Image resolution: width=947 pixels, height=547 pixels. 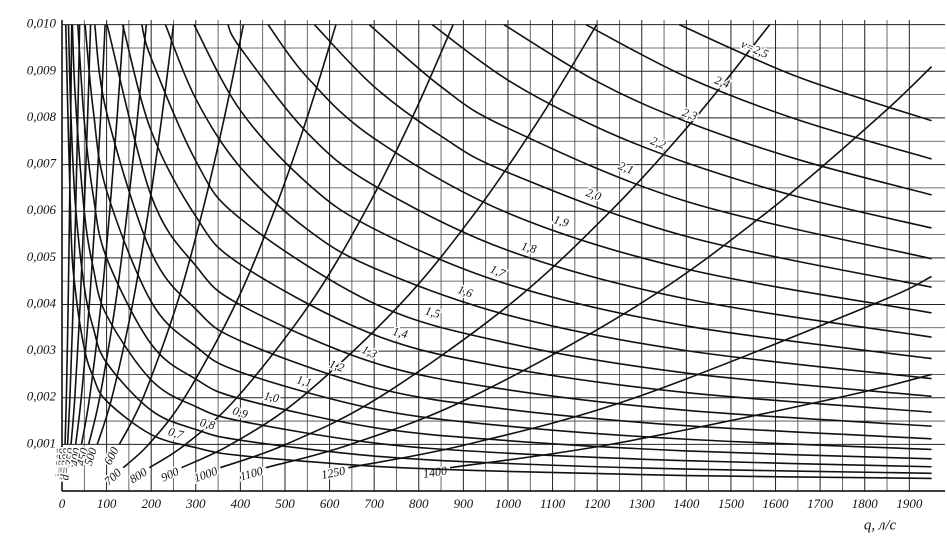 I want to click on curve-label: 1,1, so click(x=304, y=380).